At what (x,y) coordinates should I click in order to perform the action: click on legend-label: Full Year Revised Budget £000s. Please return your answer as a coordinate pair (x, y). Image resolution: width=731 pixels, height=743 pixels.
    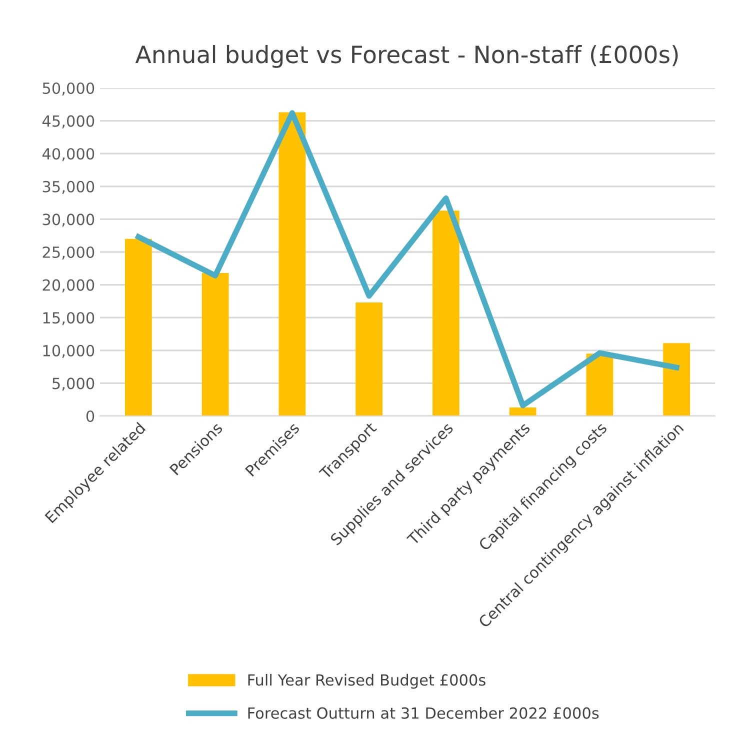
    Looking at the image, I should click on (367, 681).